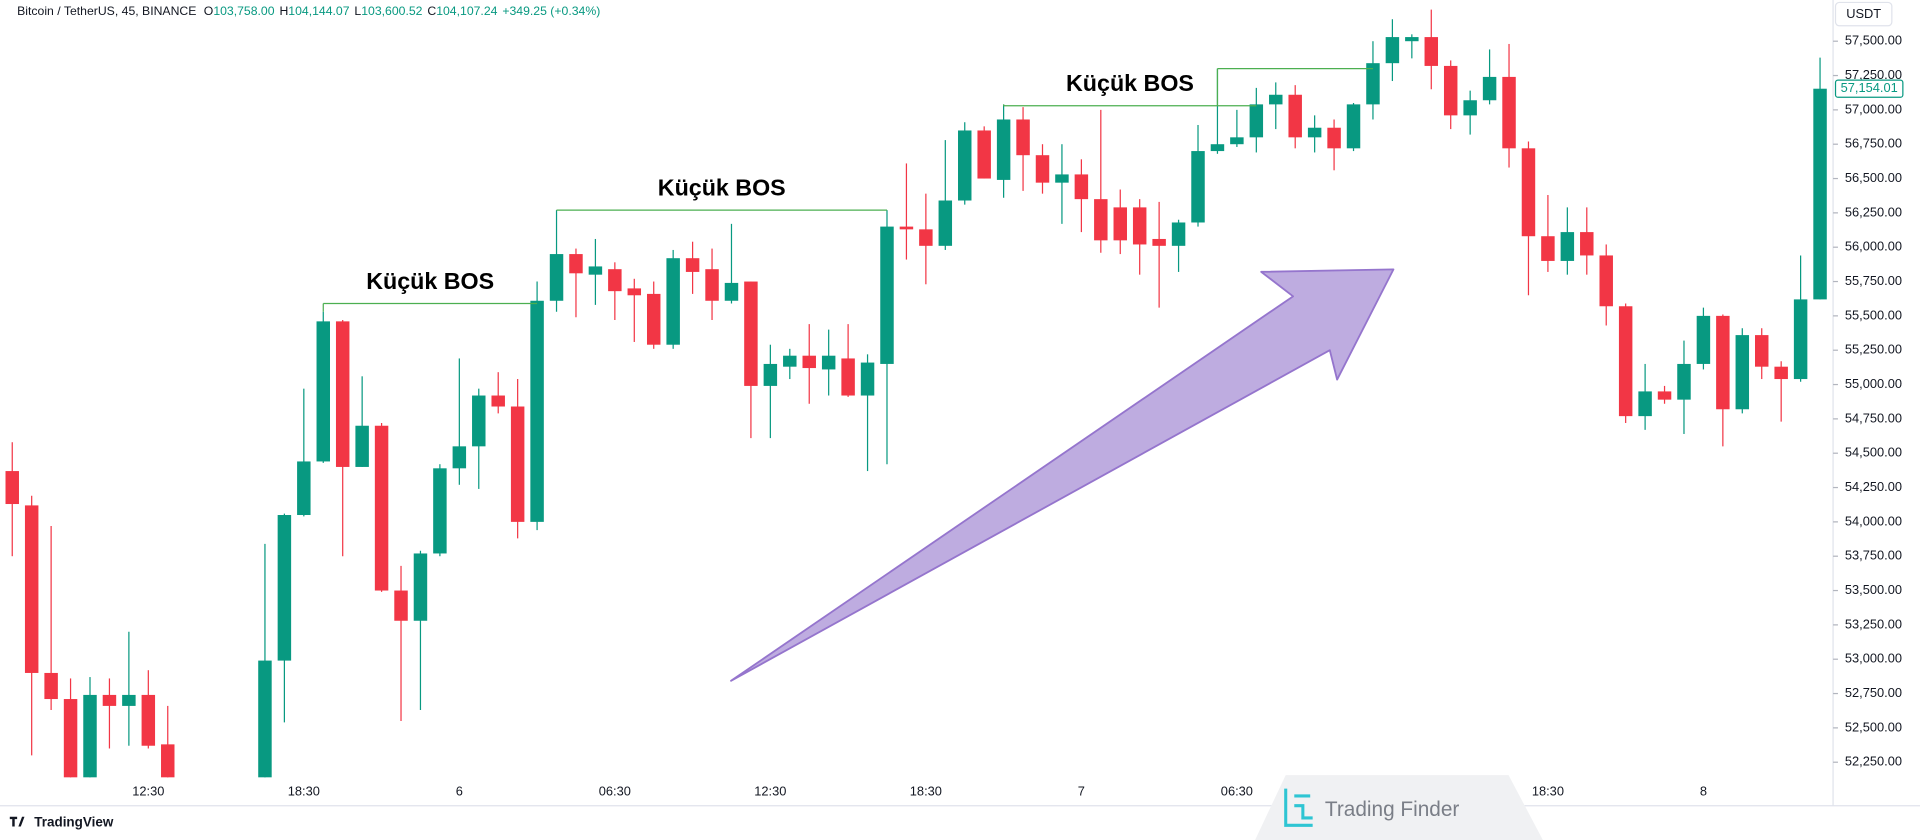  I want to click on y-tick-label: 56,500.00, so click(1873, 177).